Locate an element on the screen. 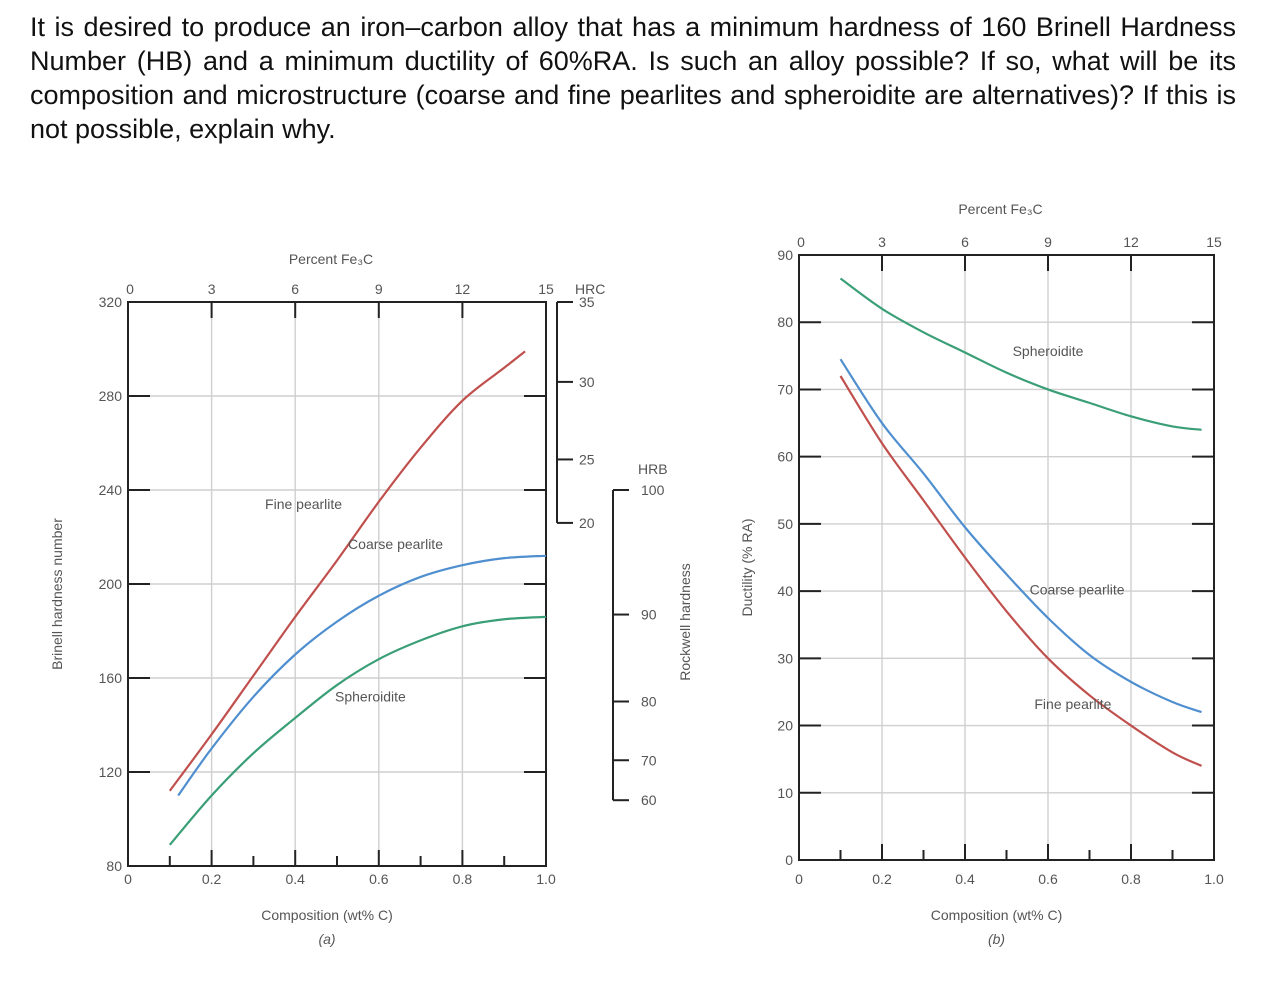  hrb-tick-label: 70 is located at coordinates (649, 760).